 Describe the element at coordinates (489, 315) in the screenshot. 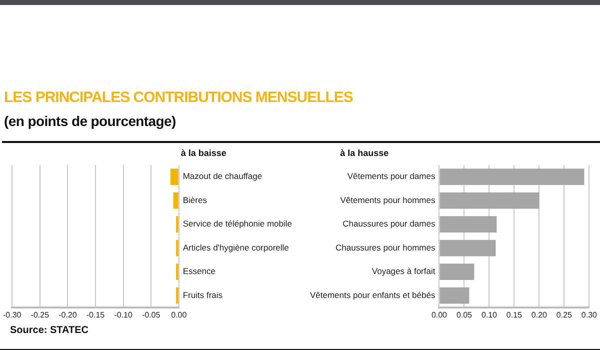

I see `x-tick-label: 0.10` at that location.